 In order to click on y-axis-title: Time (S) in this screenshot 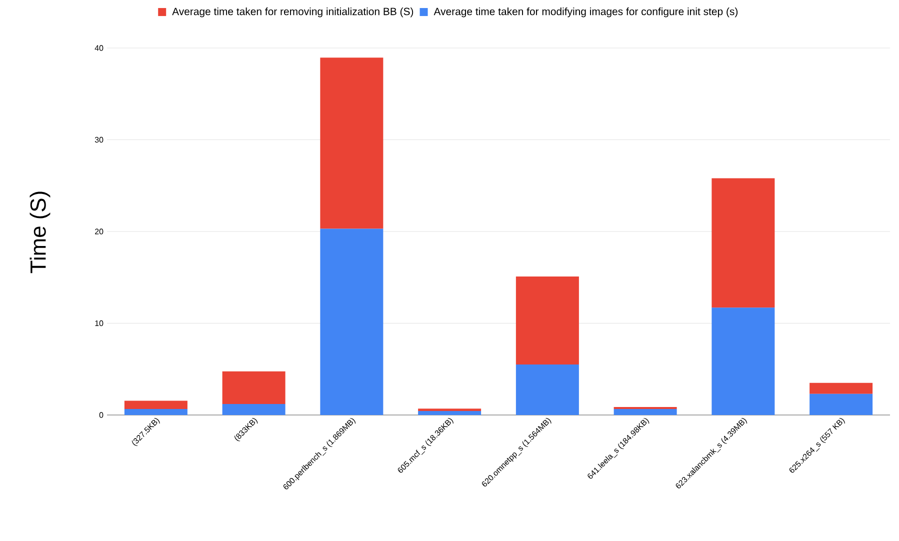, I will do `click(40, 233)`.